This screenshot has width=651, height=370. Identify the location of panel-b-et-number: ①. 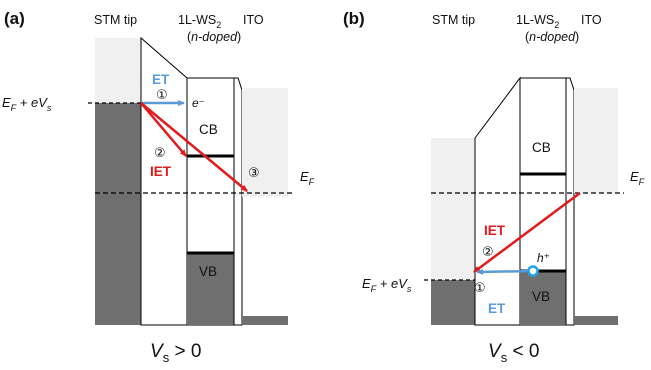
(480, 287).